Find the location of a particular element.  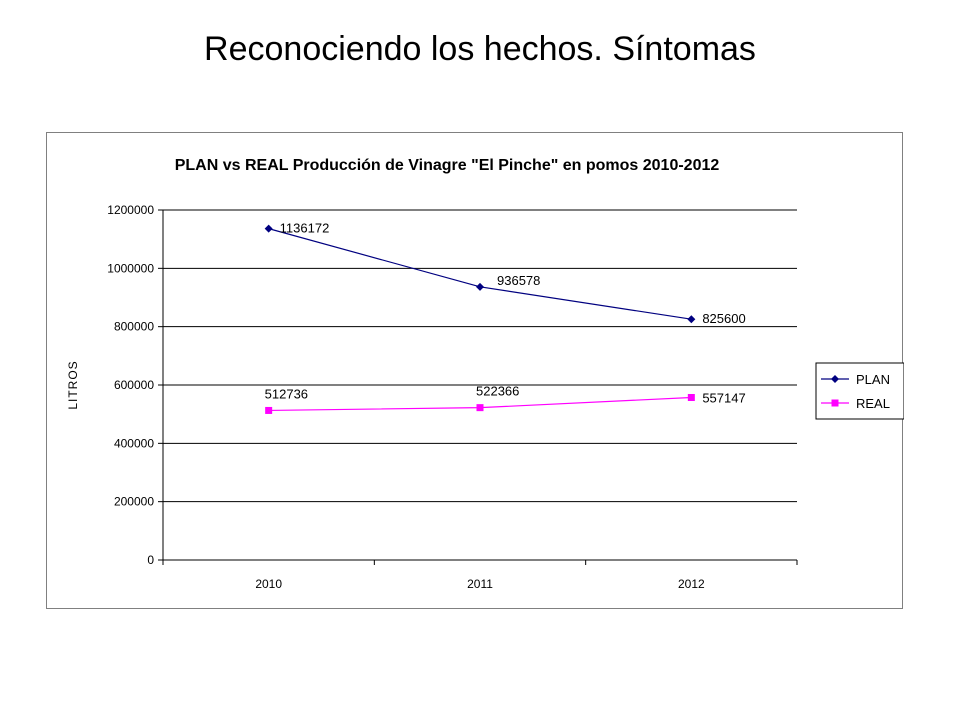

legend-label-plan: PLAN is located at coordinates (873, 379).